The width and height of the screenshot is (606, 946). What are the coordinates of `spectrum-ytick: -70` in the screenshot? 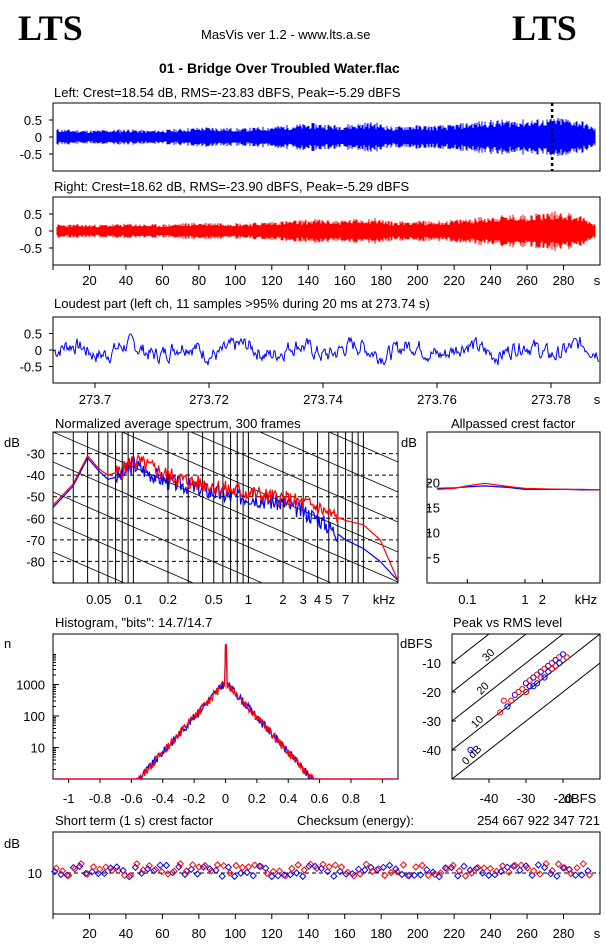 It's located at (35, 540).